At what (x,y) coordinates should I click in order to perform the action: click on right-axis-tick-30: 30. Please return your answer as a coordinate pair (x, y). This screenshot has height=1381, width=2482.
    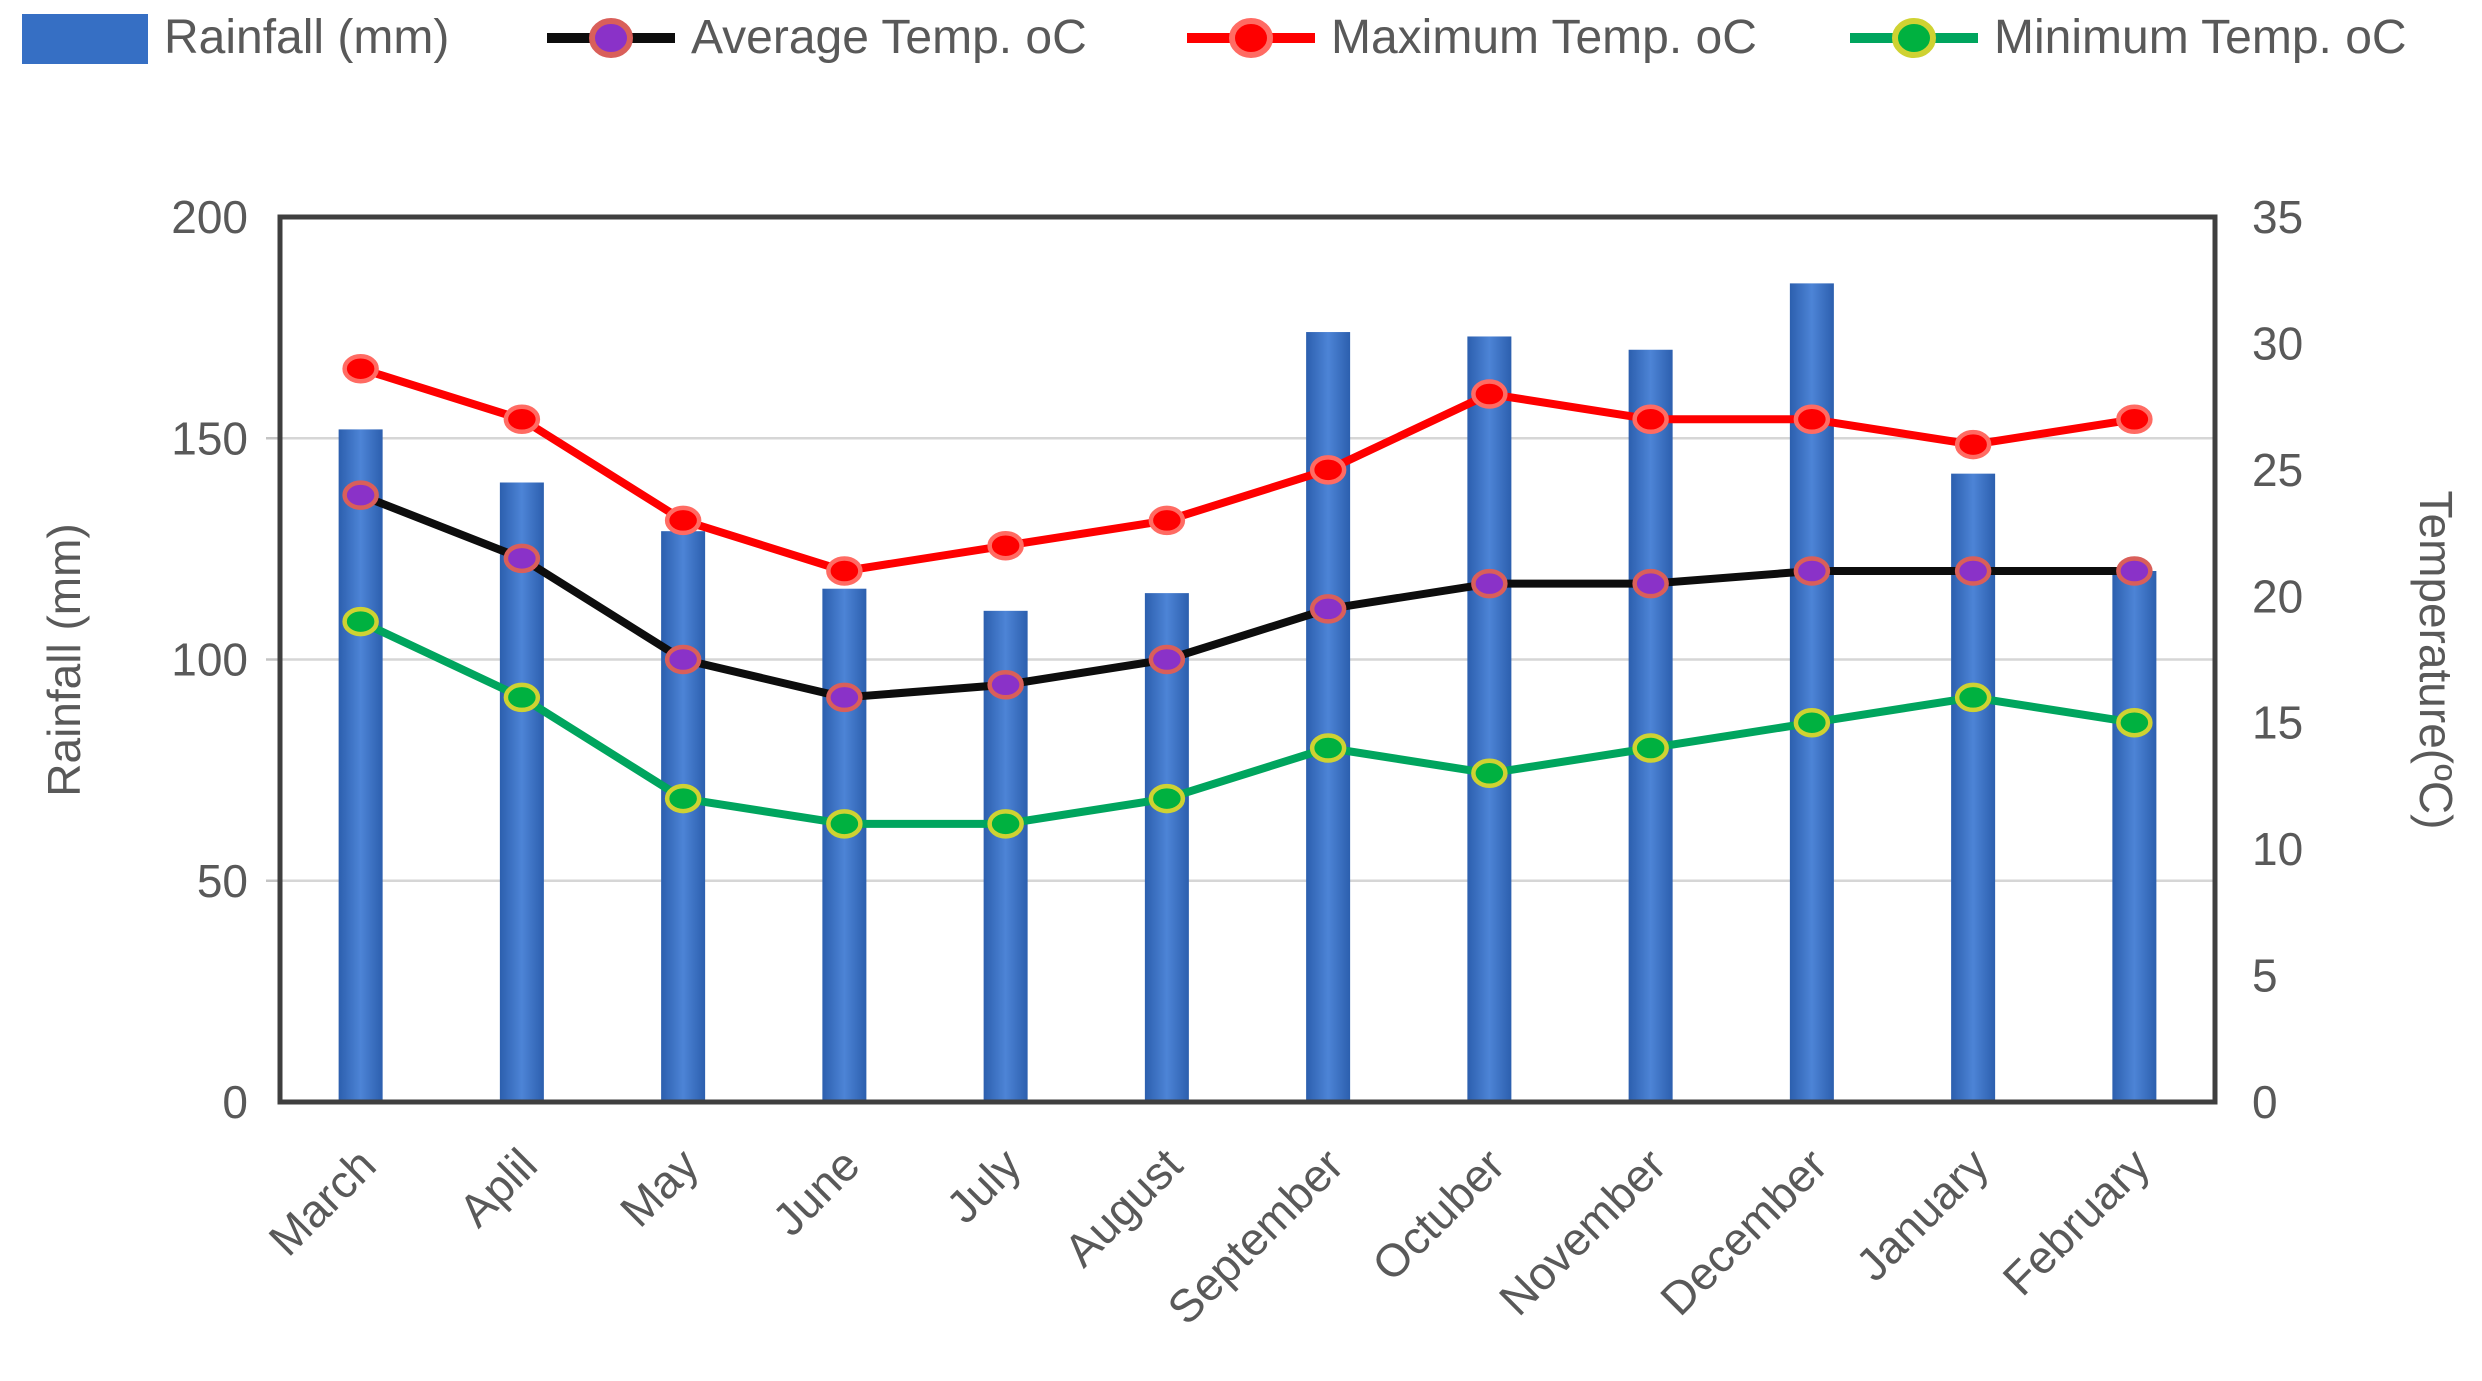
    Looking at the image, I should click on (2277, 343).